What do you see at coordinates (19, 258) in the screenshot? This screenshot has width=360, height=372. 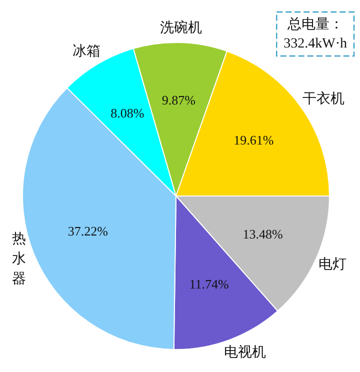 I see `slice-label: 热水器` at bounding box center [19, 258].